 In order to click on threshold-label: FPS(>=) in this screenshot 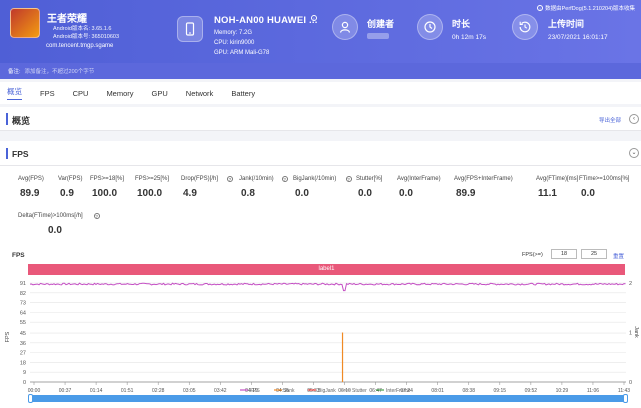, I will do `click(532, 255)`.